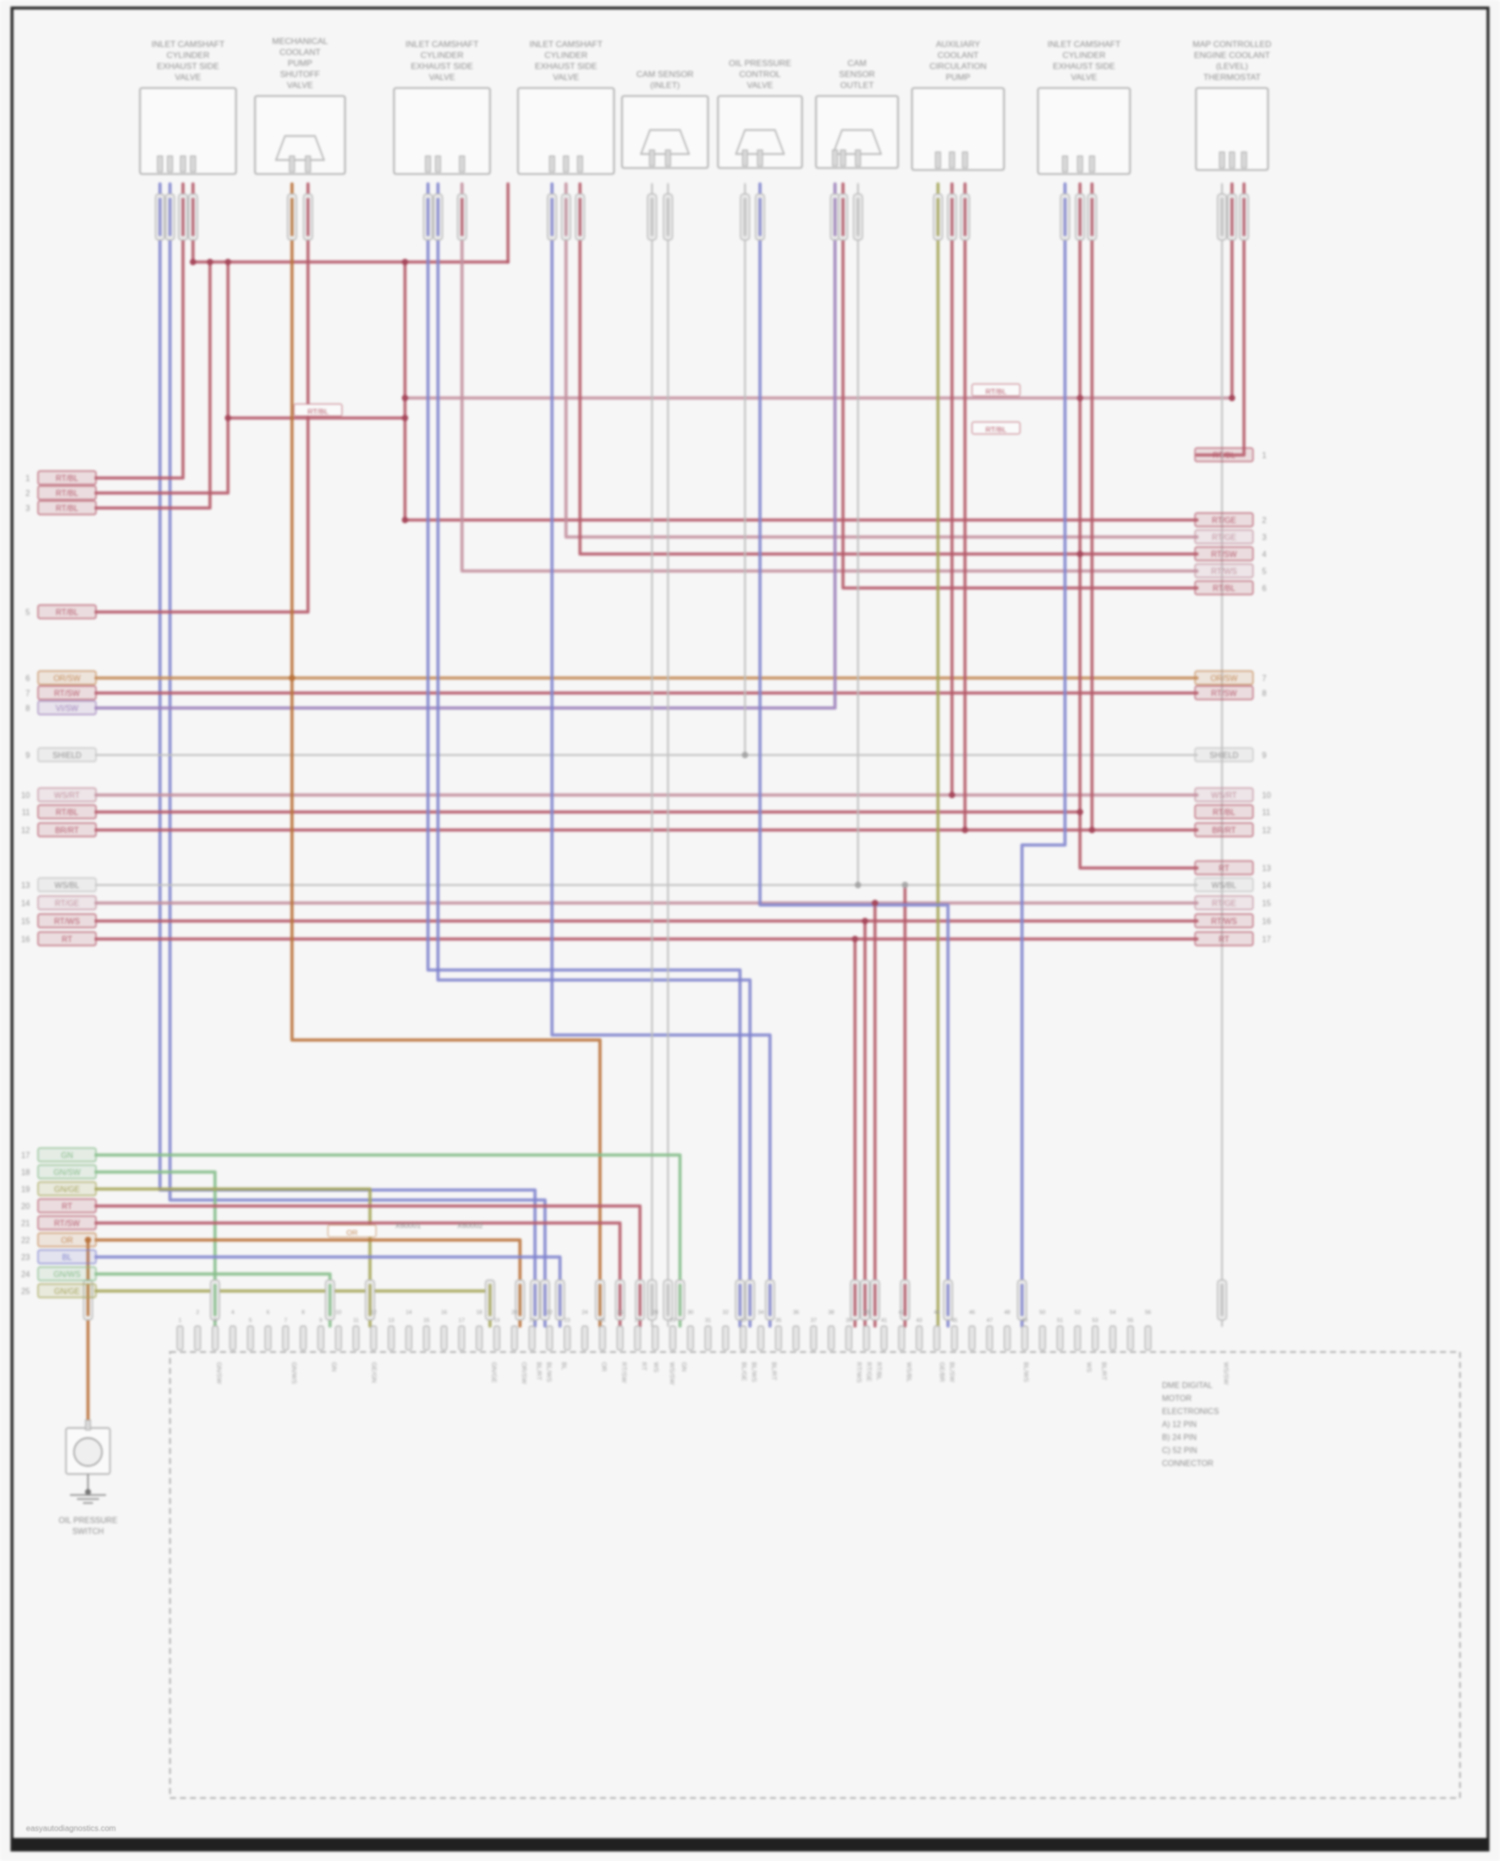 The height and width of the screenshot is (1861, 1500). Describe the element at coordinates (1042, 1313) in the screenshot. I see `ecm-pin-number: 50` at that location.